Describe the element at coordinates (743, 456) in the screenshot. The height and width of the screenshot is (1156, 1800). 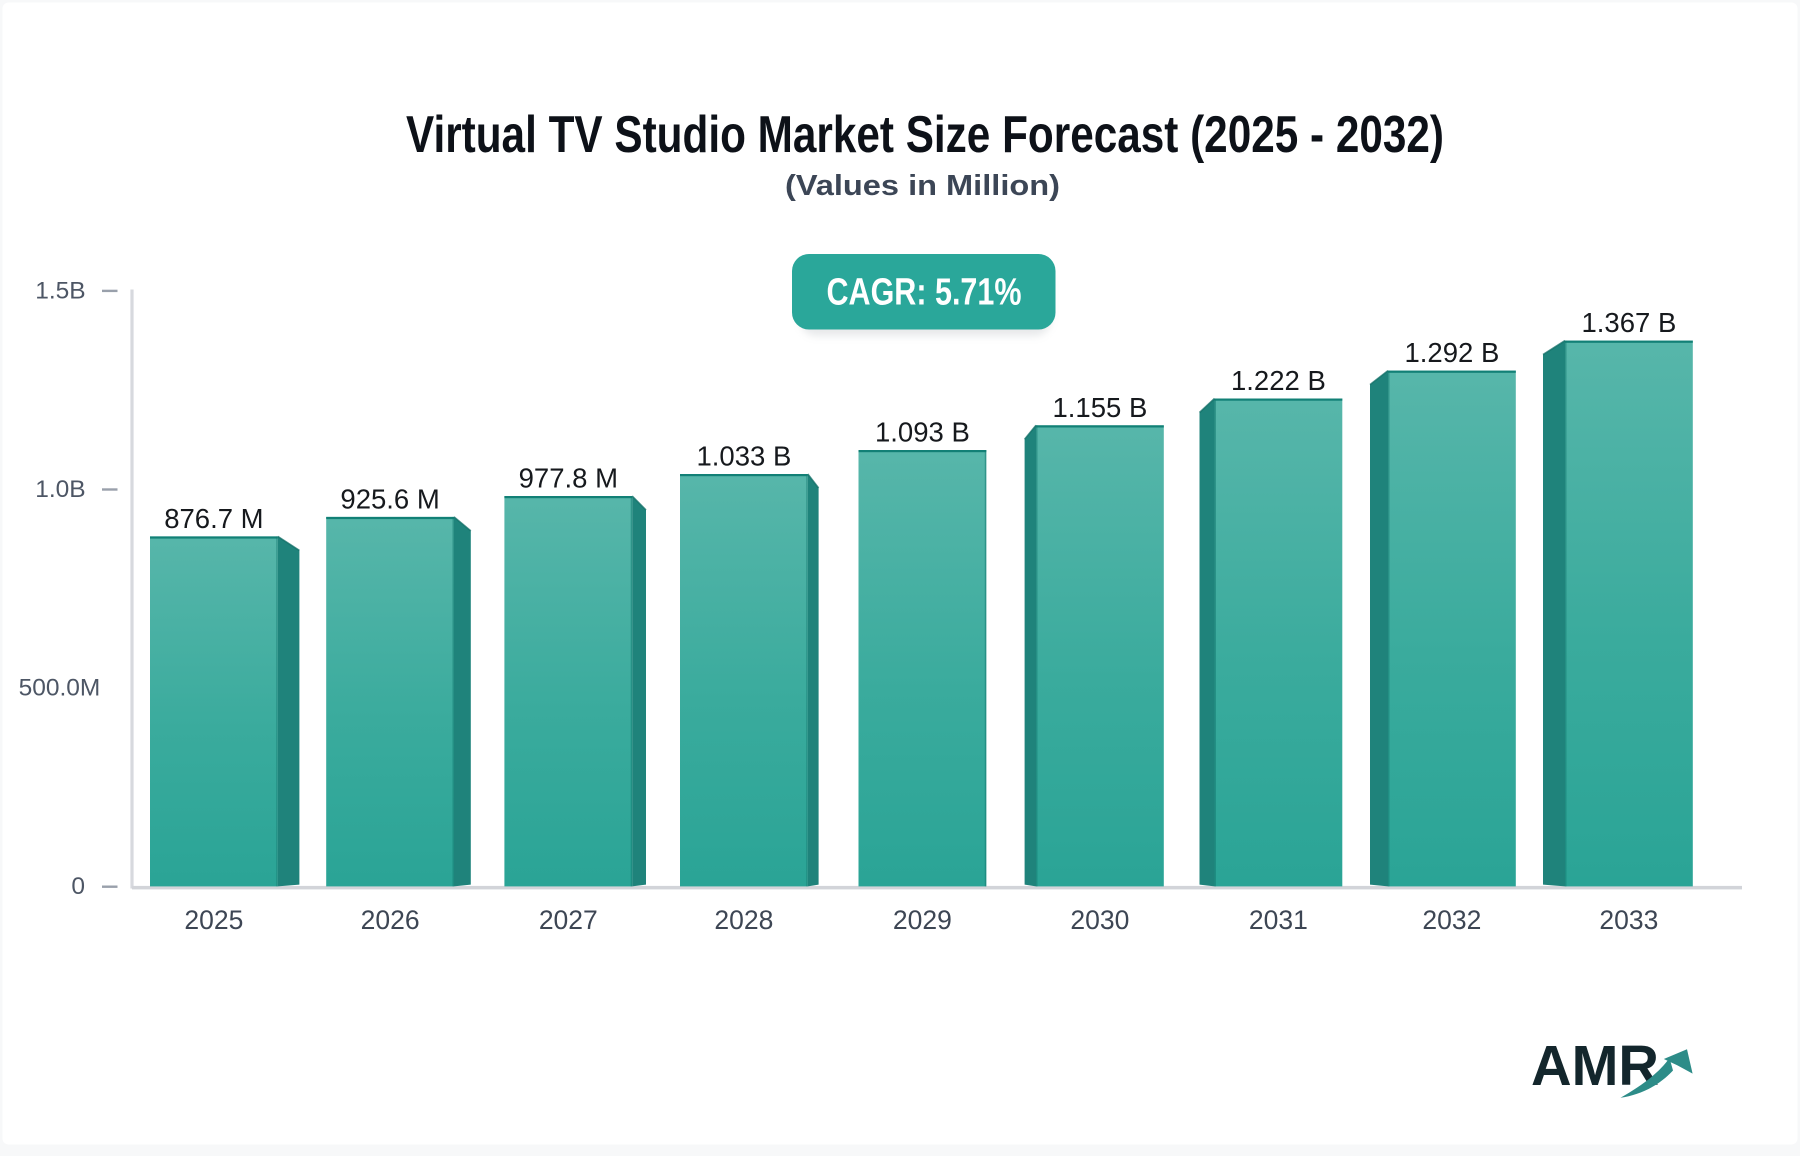
I see `svg-text: 1.033 B` at that location.